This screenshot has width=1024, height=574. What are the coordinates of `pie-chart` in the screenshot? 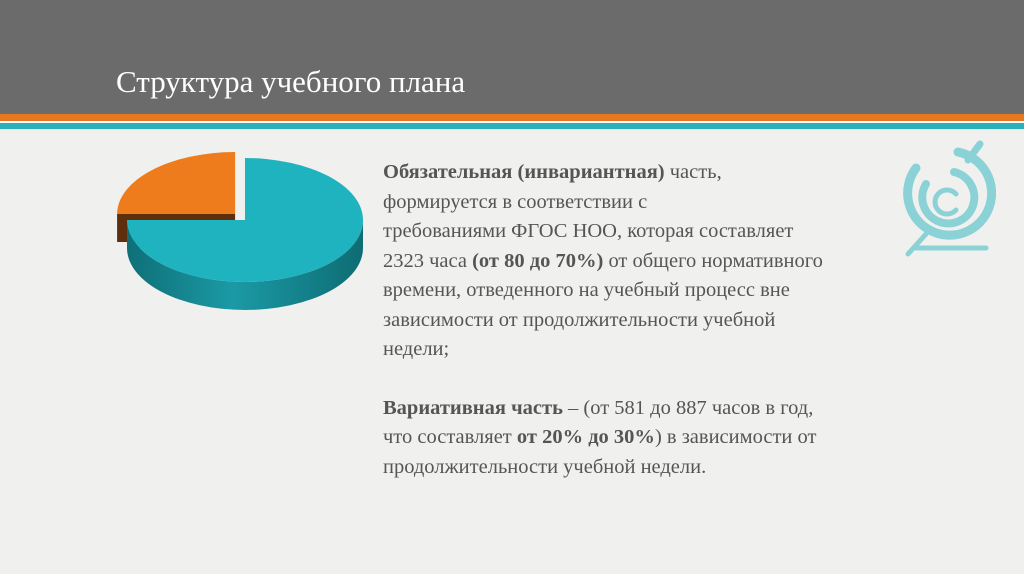 It's located at (240, 231).